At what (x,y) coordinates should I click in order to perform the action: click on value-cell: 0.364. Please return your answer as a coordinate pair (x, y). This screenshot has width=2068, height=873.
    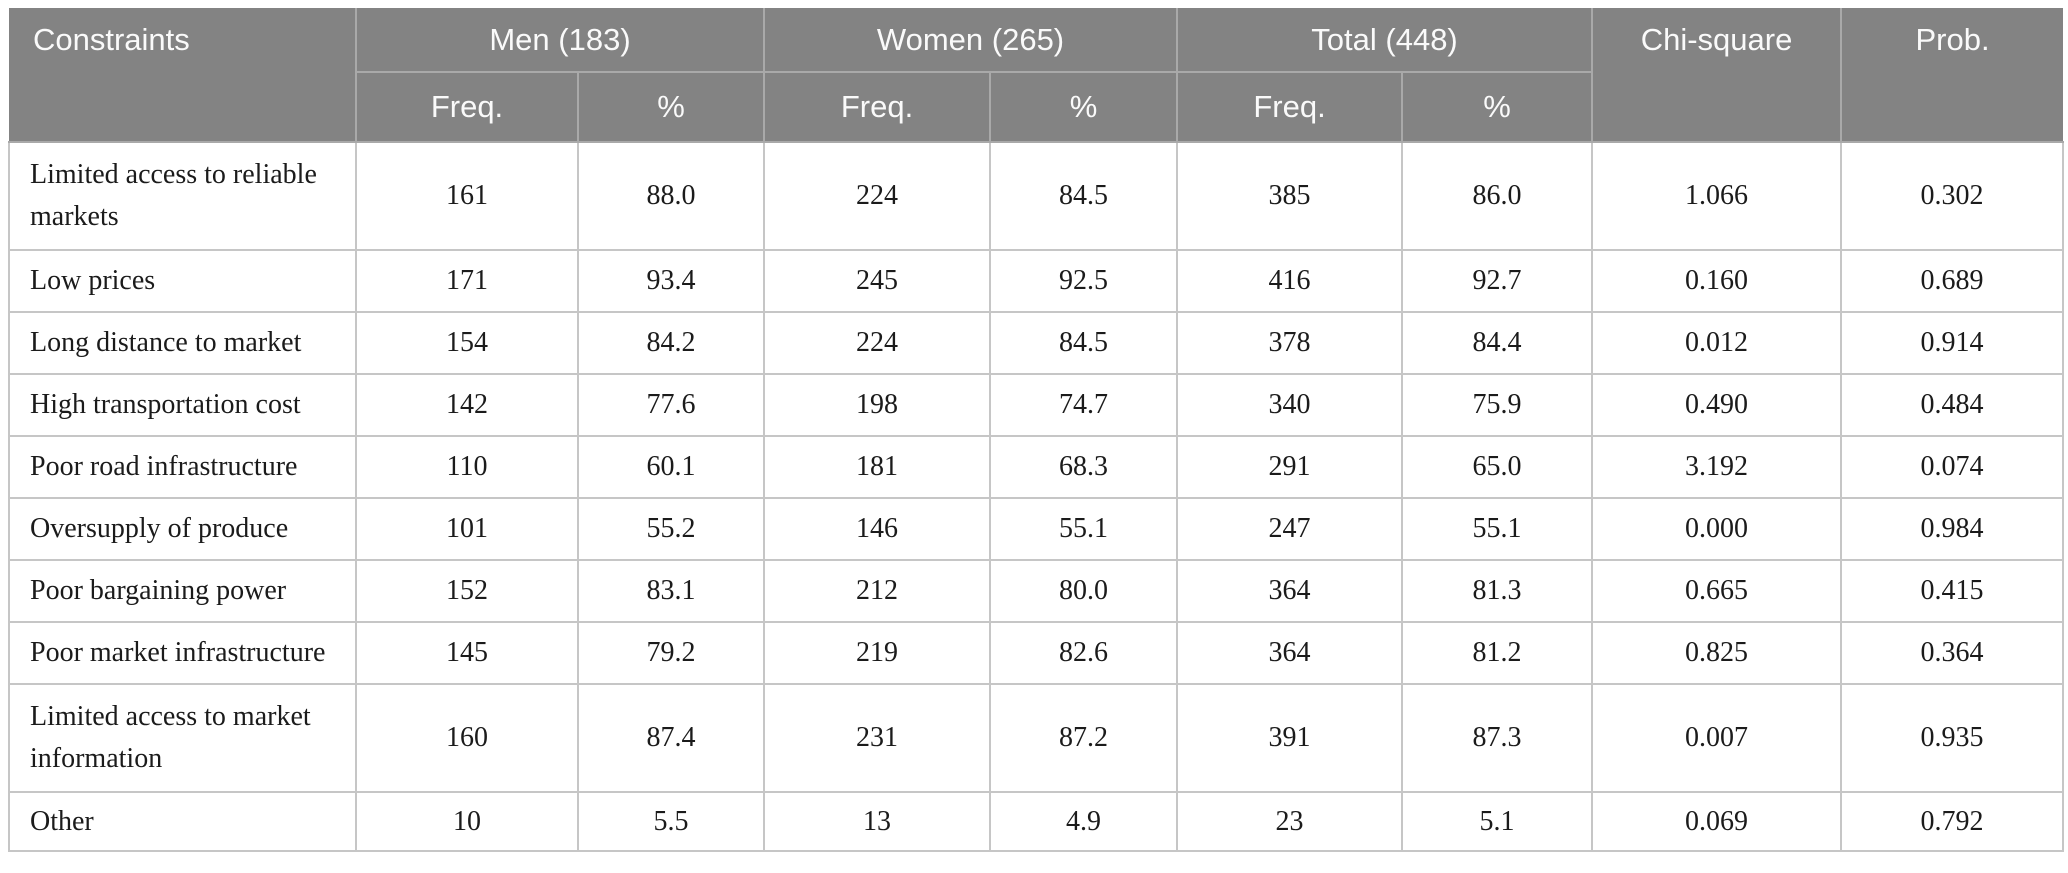
    Looking at the image, I should click on (1952, 653).